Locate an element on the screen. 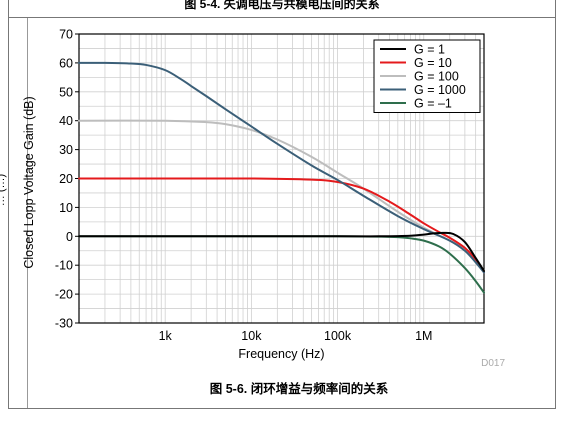 The height and width of the screenshot is (425, 570). y-tick-label: 0 is located at coordinates (69, 237).